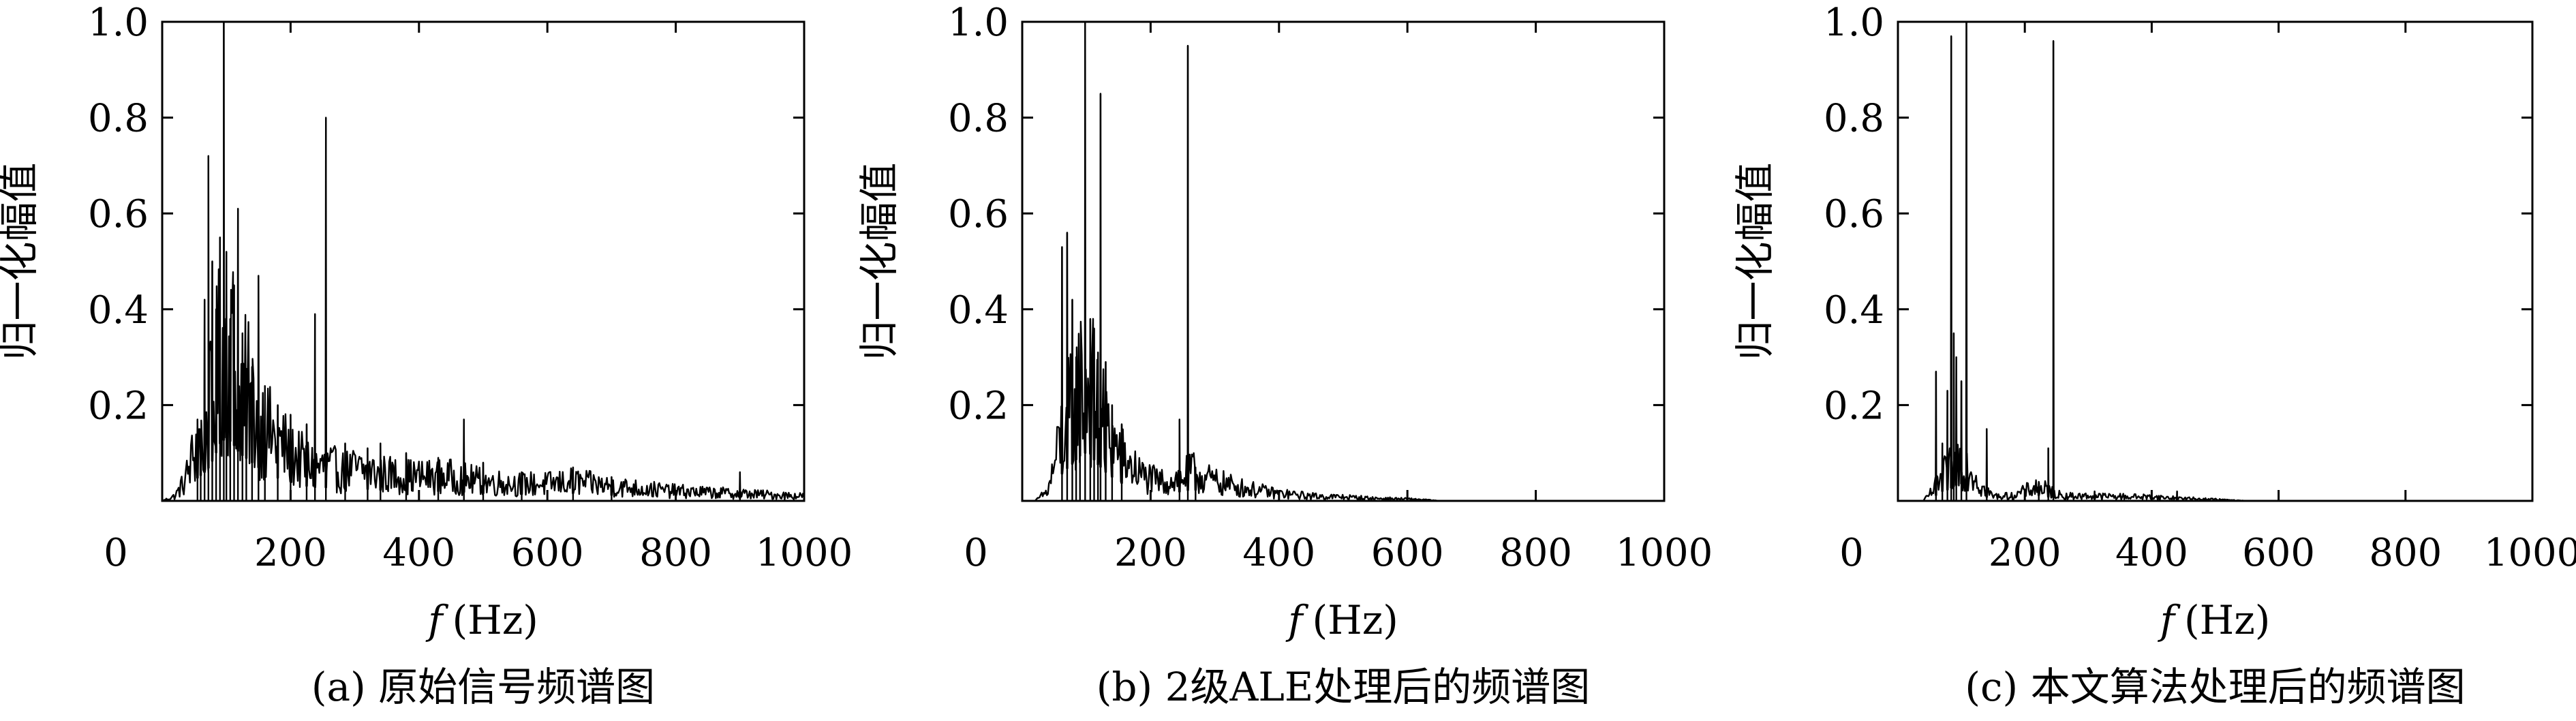  I want to click on panel-caption: (b) 2级ALE处理后的频谱图, so click(1343, 687).